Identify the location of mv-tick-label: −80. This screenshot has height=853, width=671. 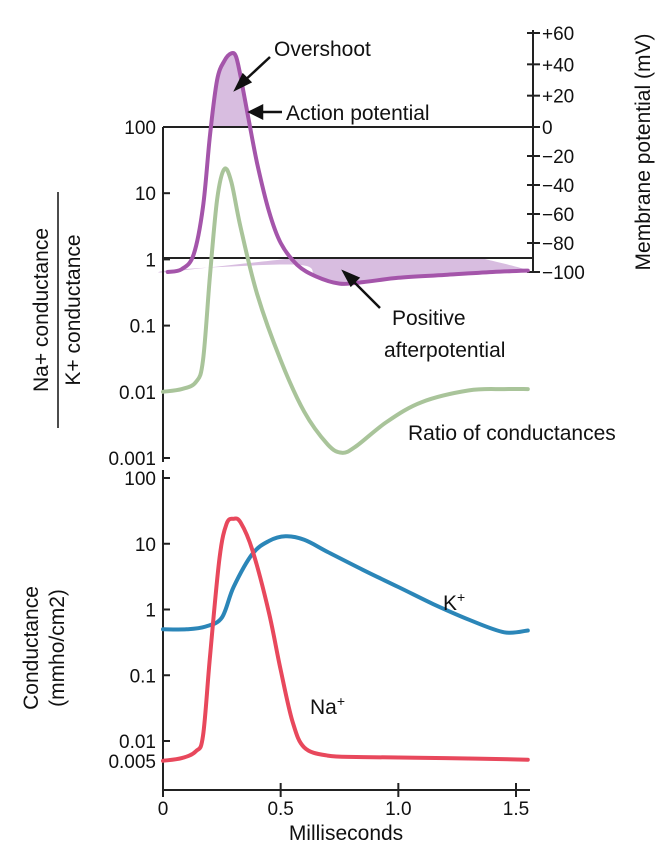
(558, 244).